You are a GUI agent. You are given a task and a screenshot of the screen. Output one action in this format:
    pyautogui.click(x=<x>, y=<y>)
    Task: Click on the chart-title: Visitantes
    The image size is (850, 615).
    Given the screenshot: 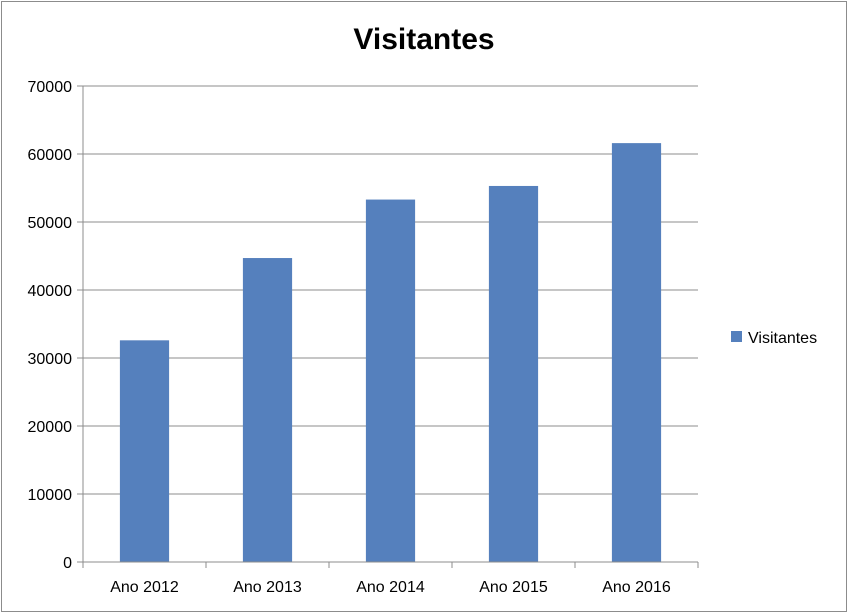 What is the action you would take?
    pyautogui.click(x=423, y=39)
    